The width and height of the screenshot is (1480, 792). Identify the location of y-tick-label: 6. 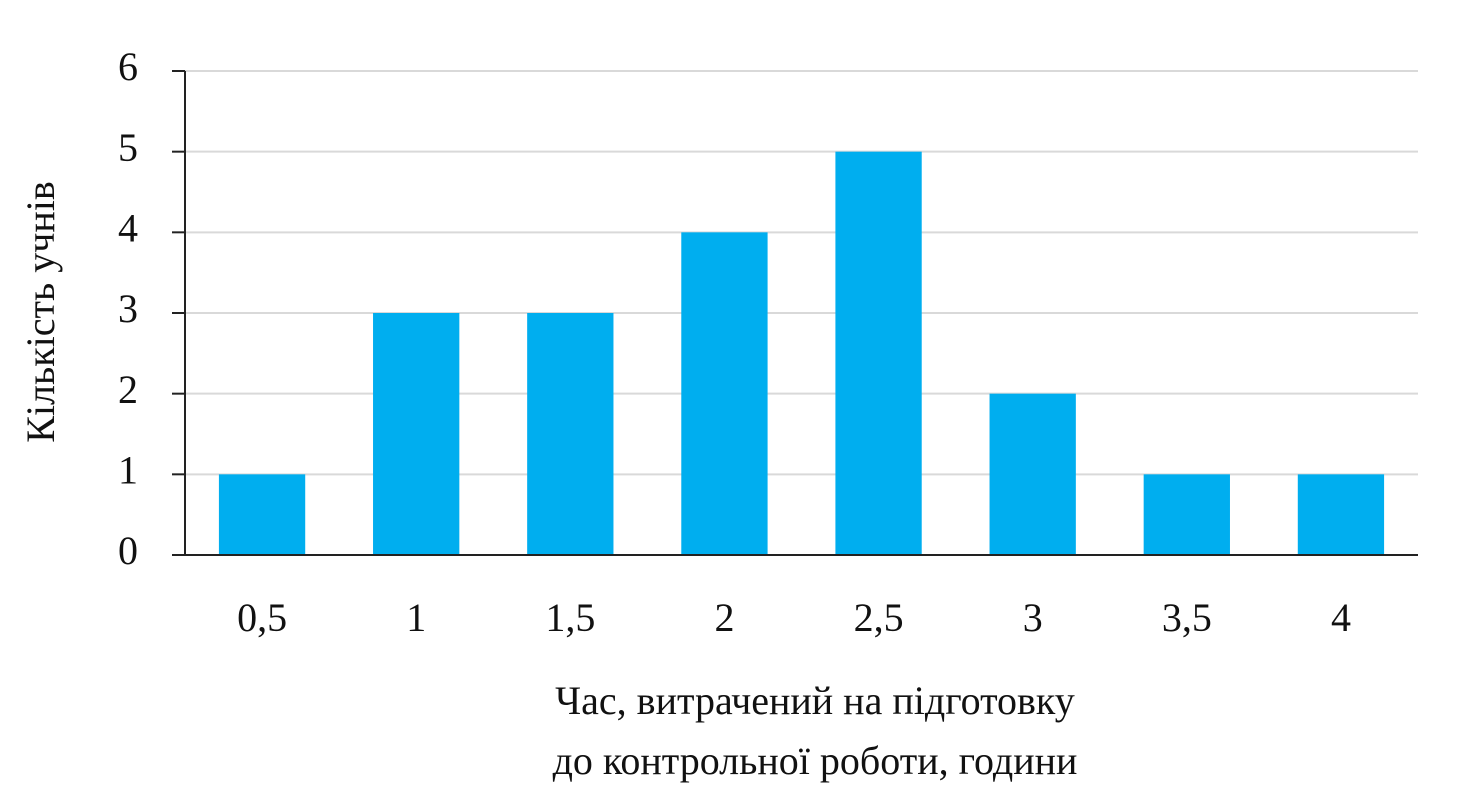
(128, 66).